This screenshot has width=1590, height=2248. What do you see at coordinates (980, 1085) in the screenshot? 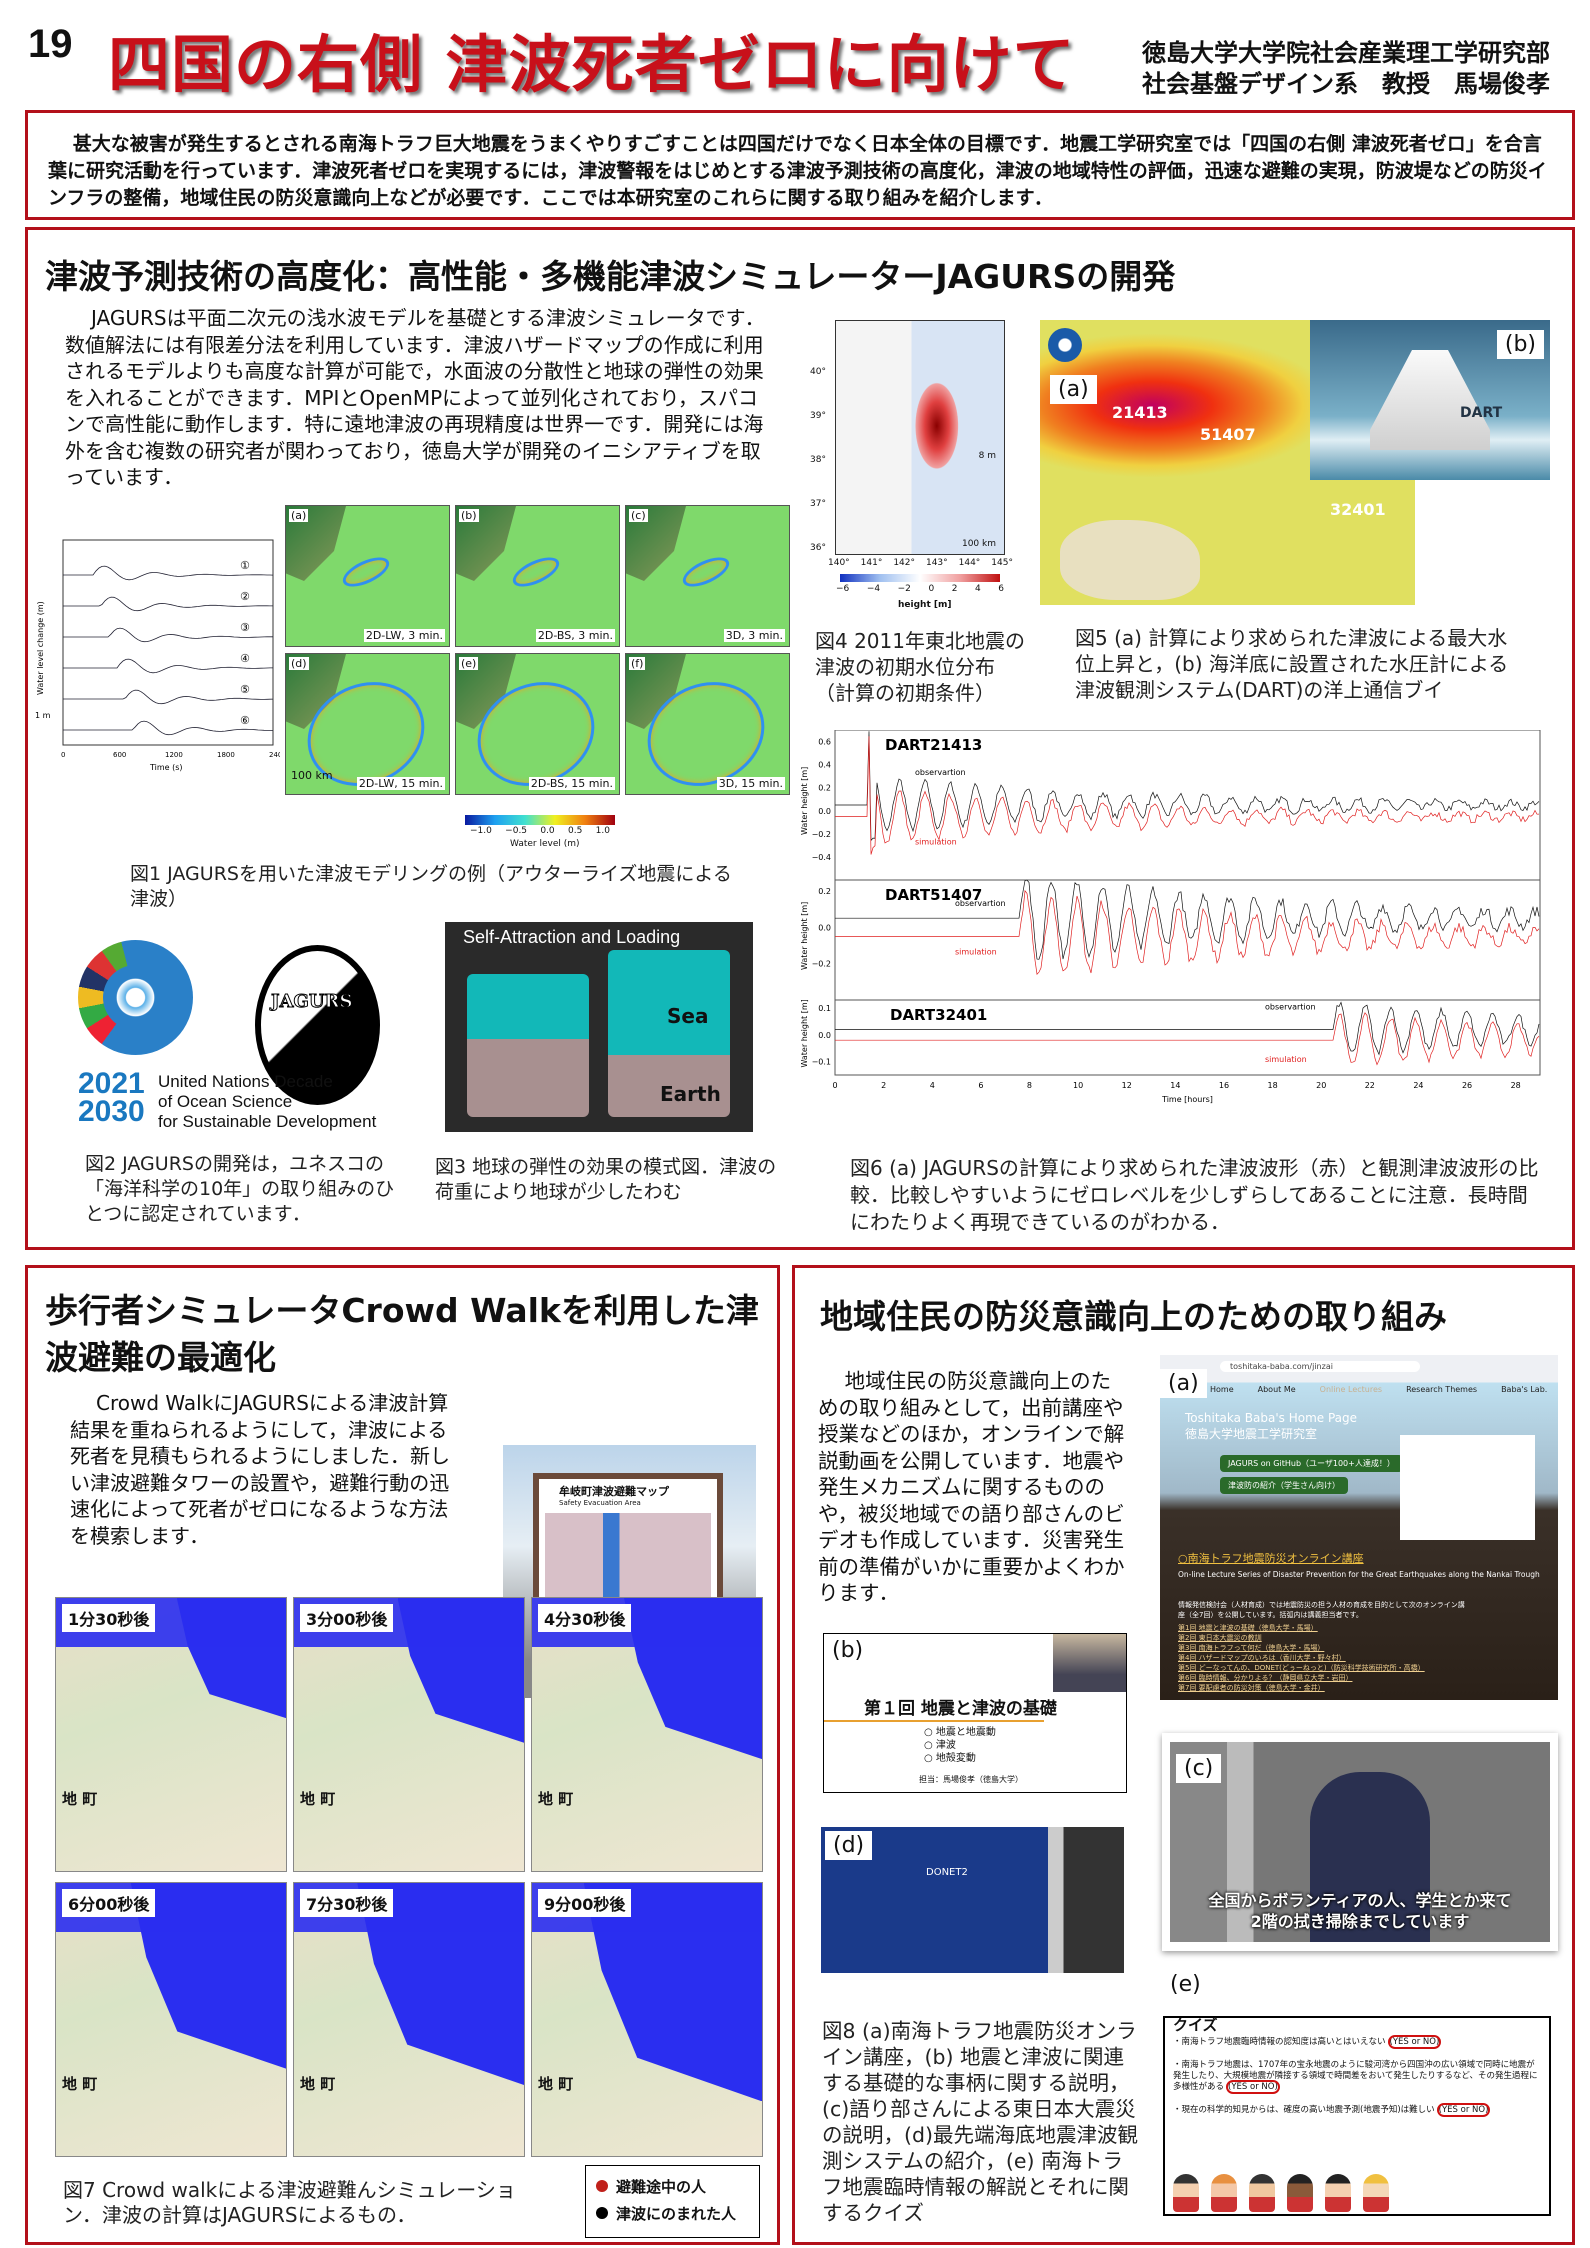
I see `x-tick: 6` at bounding box center [980, 1085].